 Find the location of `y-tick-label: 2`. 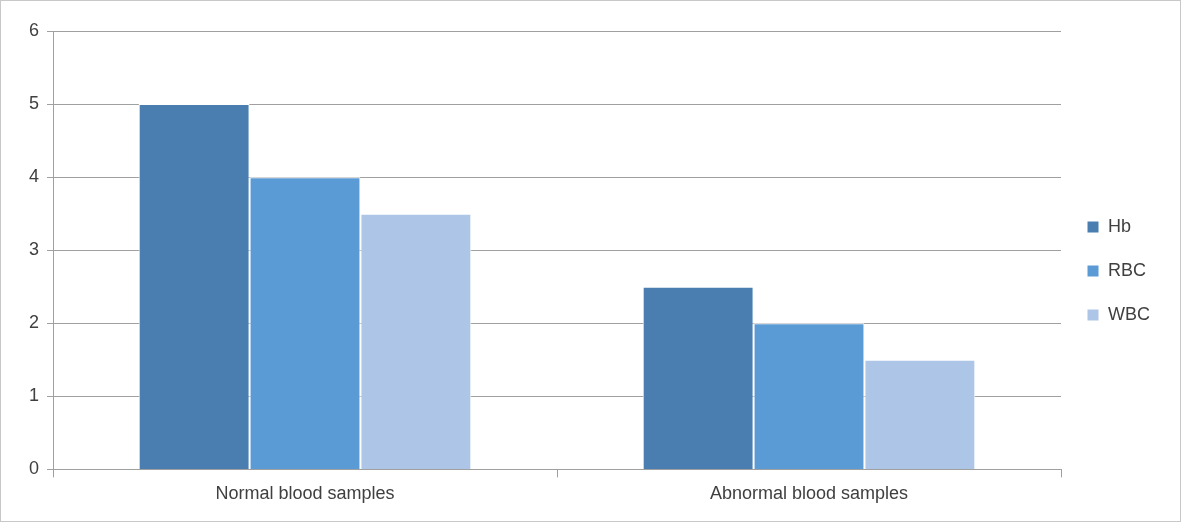

y-tick-label: 2 is located at coordinates (34, 322).